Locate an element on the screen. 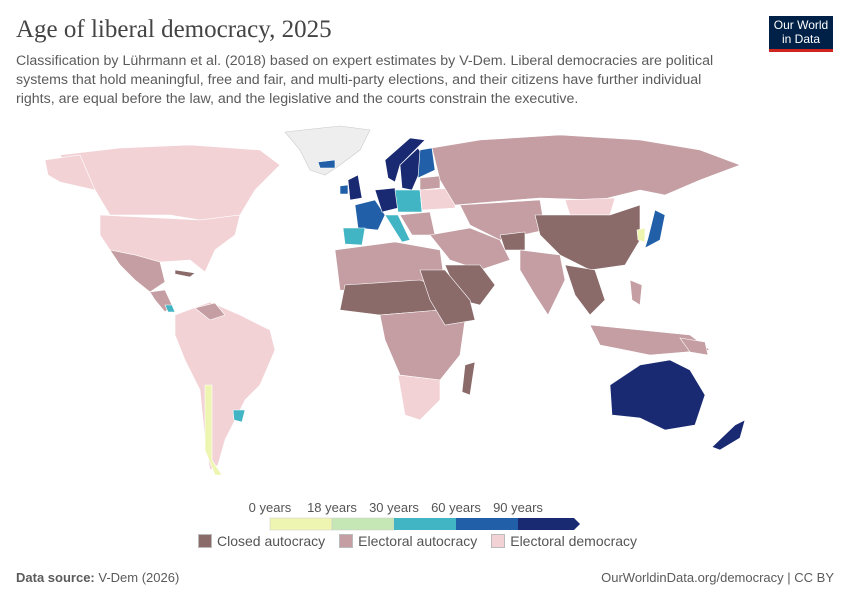 The width and height of the screenshot is (850, 600). france is located at coordinates (370, 215).